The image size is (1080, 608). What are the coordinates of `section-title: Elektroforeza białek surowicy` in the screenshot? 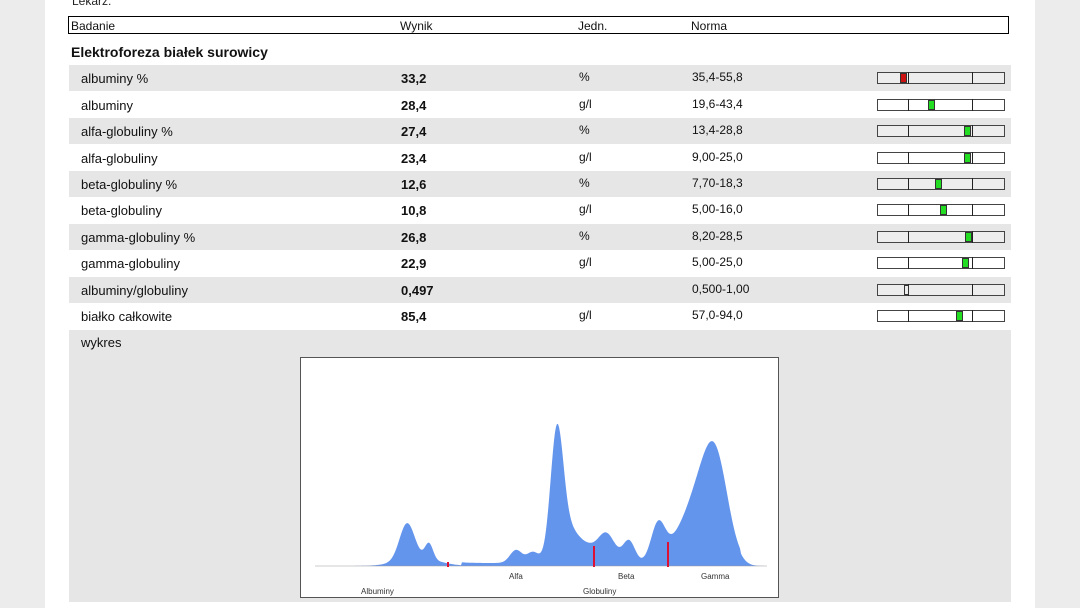 It's located at (169, 52).